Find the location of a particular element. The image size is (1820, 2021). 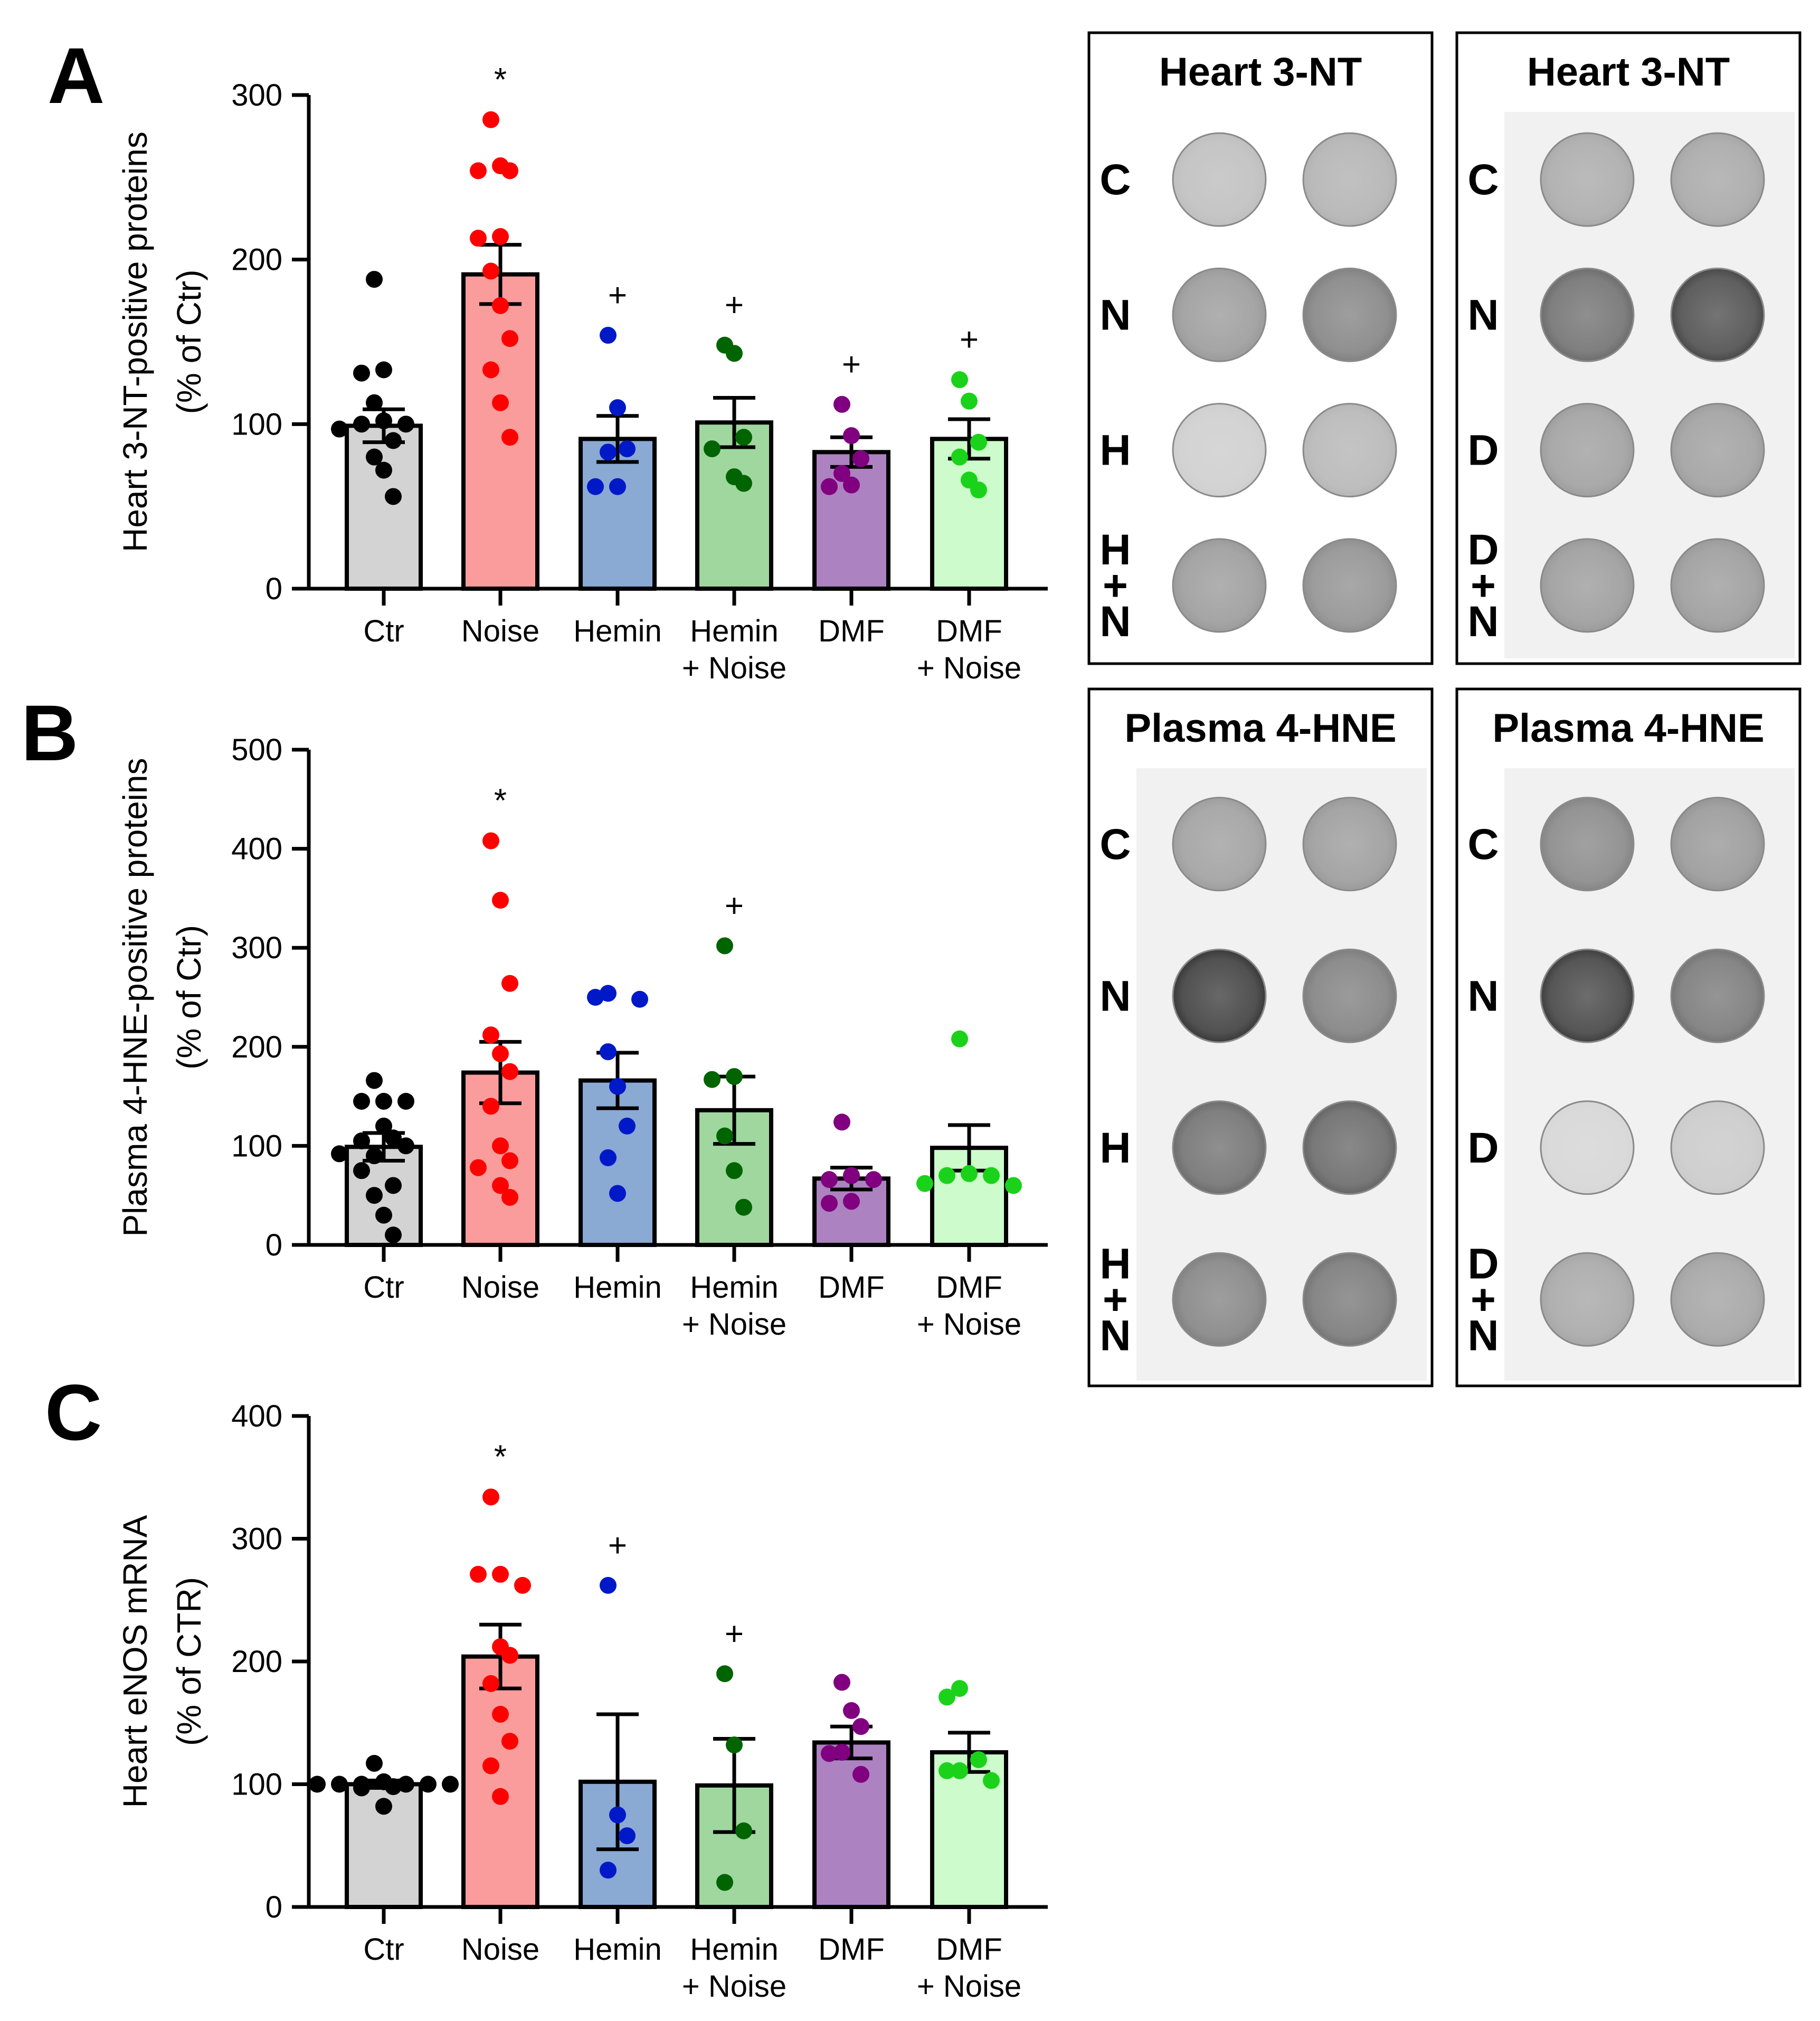

y-tick-label: 300 is located at coordinates (256, 1539).